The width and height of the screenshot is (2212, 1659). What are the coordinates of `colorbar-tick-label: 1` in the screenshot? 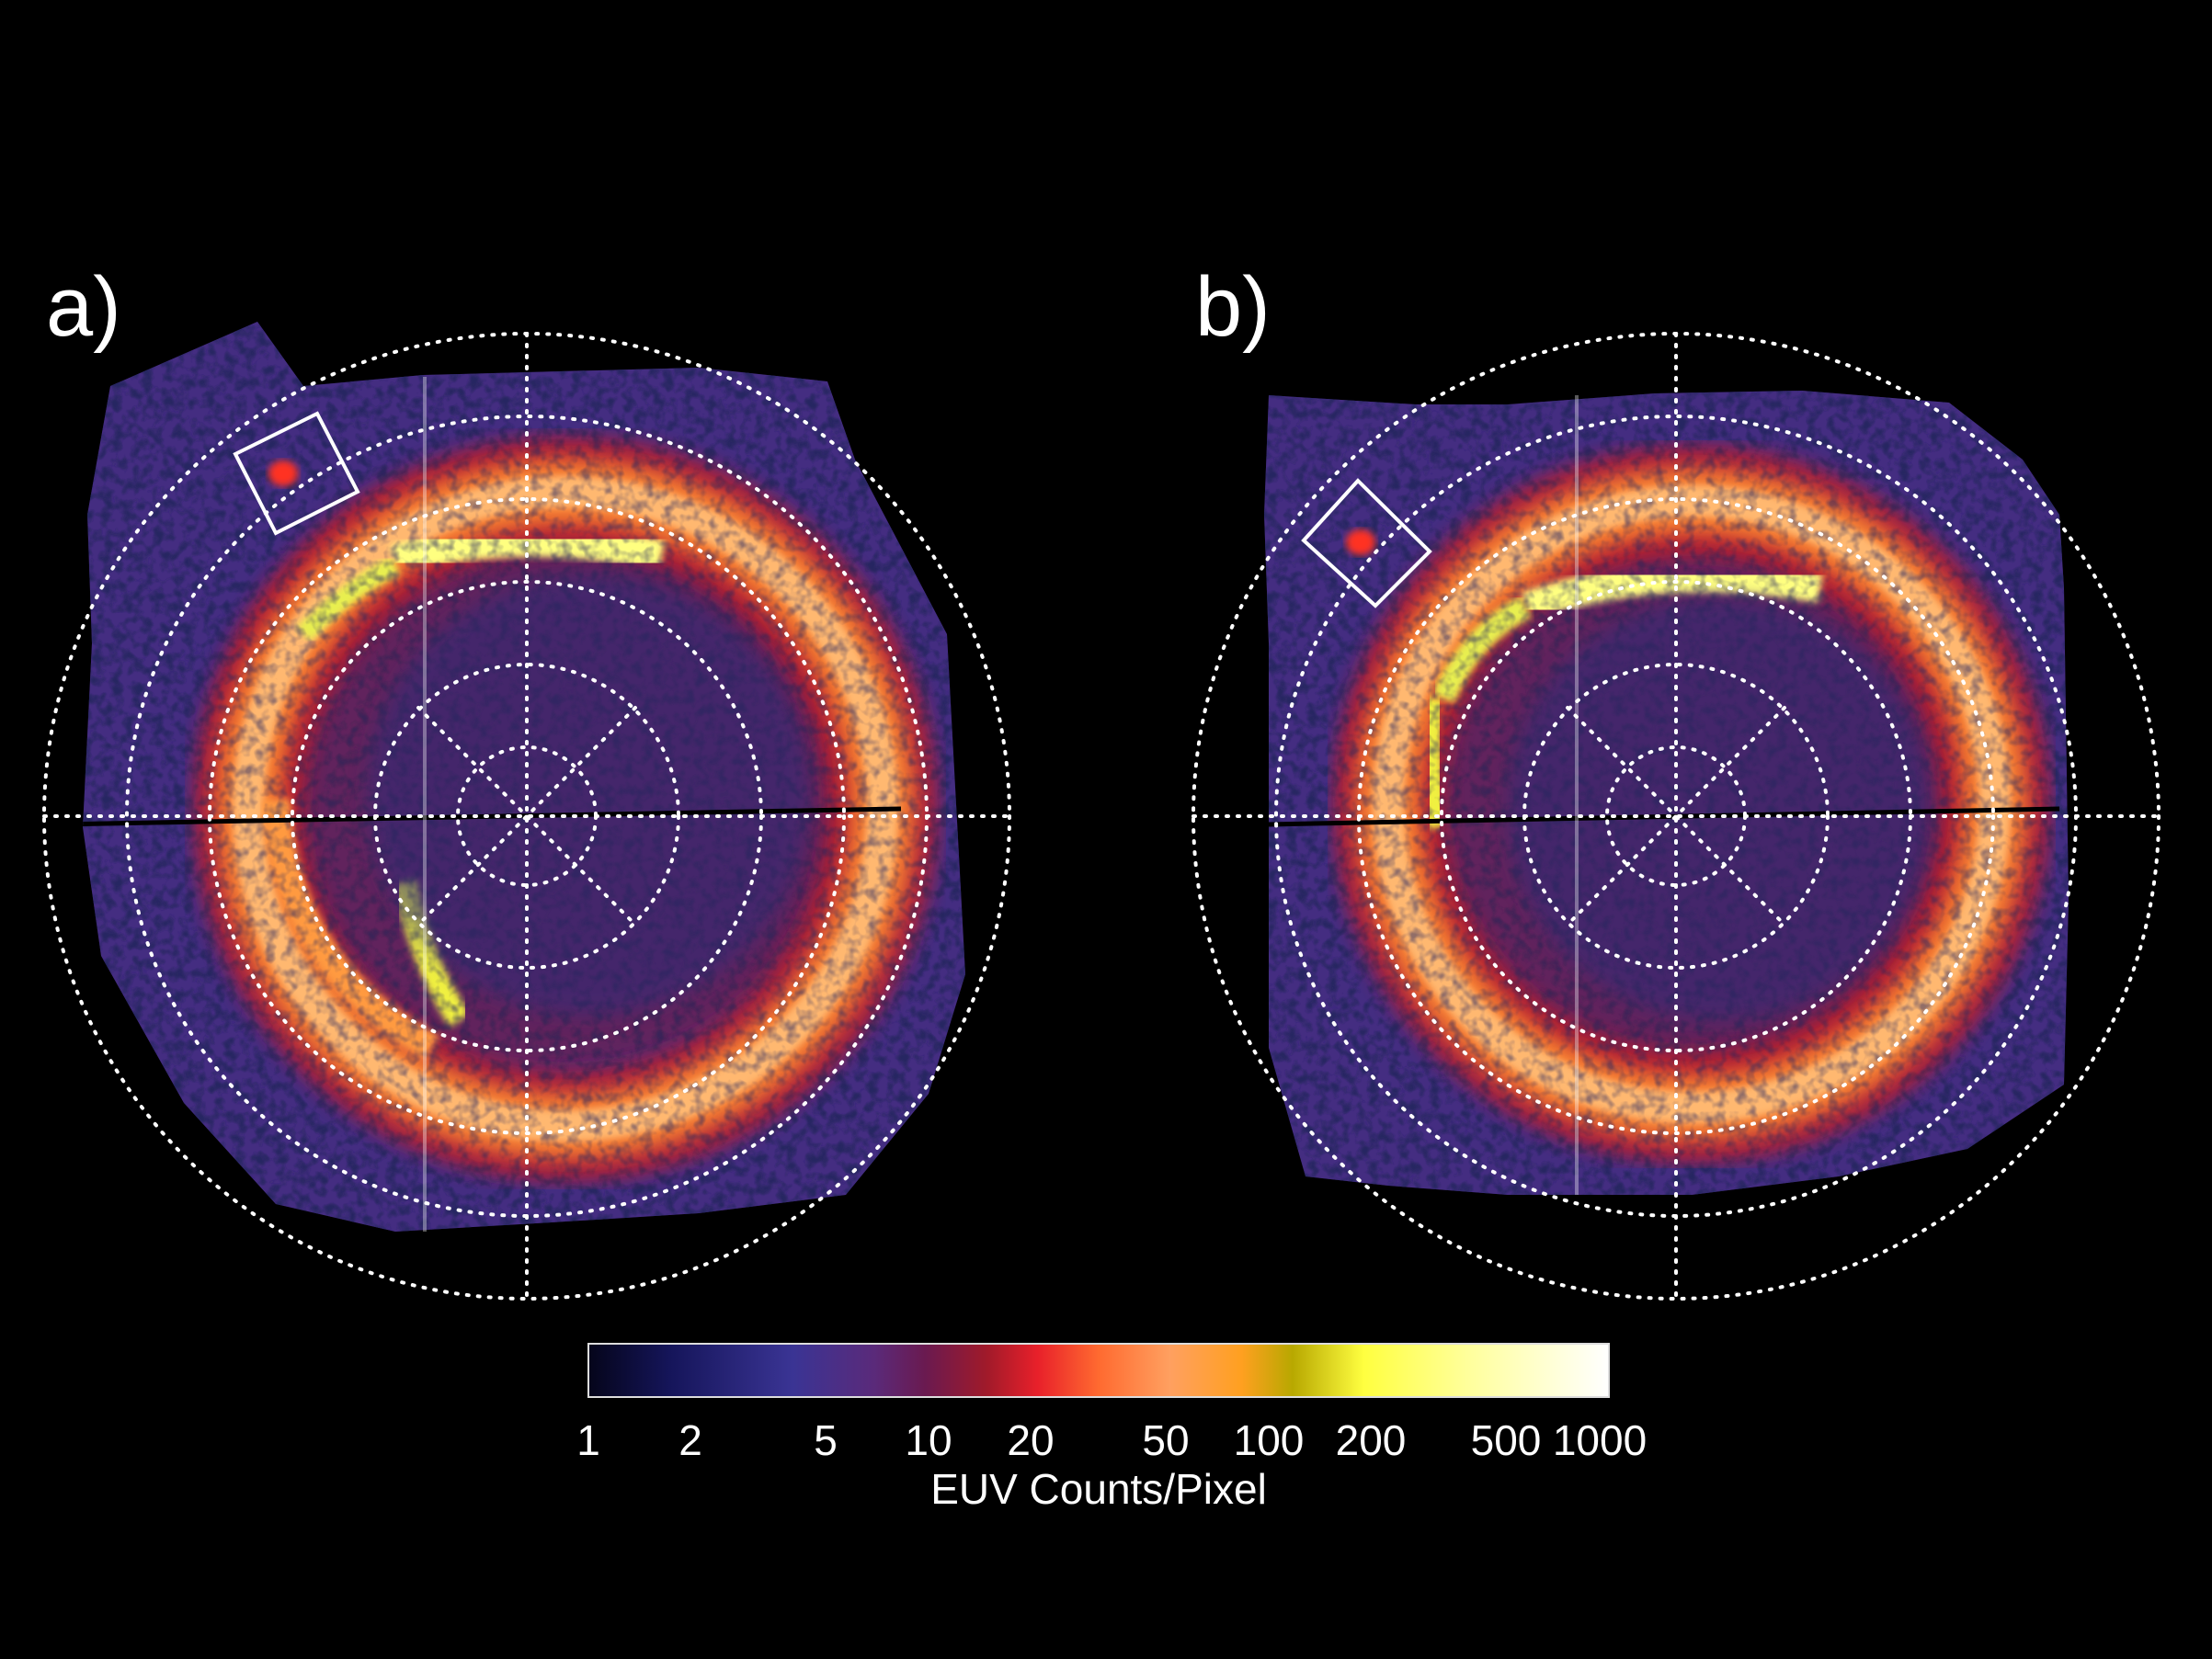 It's located at (588, 1440).